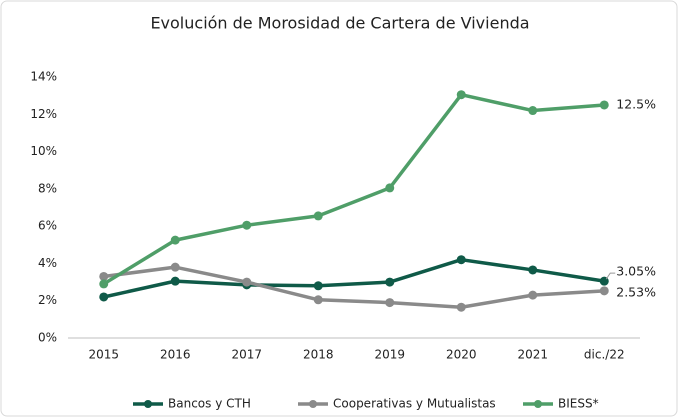 Image resolution: width=679 pixels, height=418 pixels. Describe the element at coordinates (175, 355) in the screenshot. I see `x-tick-label: 2016` at that location.